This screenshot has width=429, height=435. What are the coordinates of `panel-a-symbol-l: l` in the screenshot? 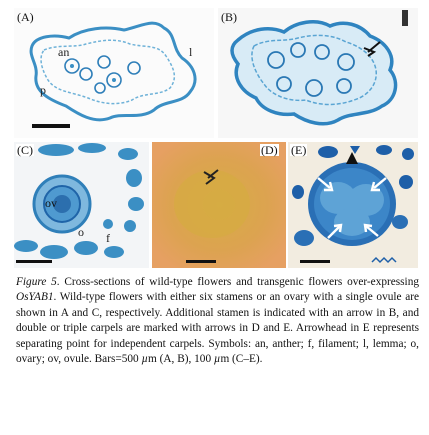 It's located at (191, 52).